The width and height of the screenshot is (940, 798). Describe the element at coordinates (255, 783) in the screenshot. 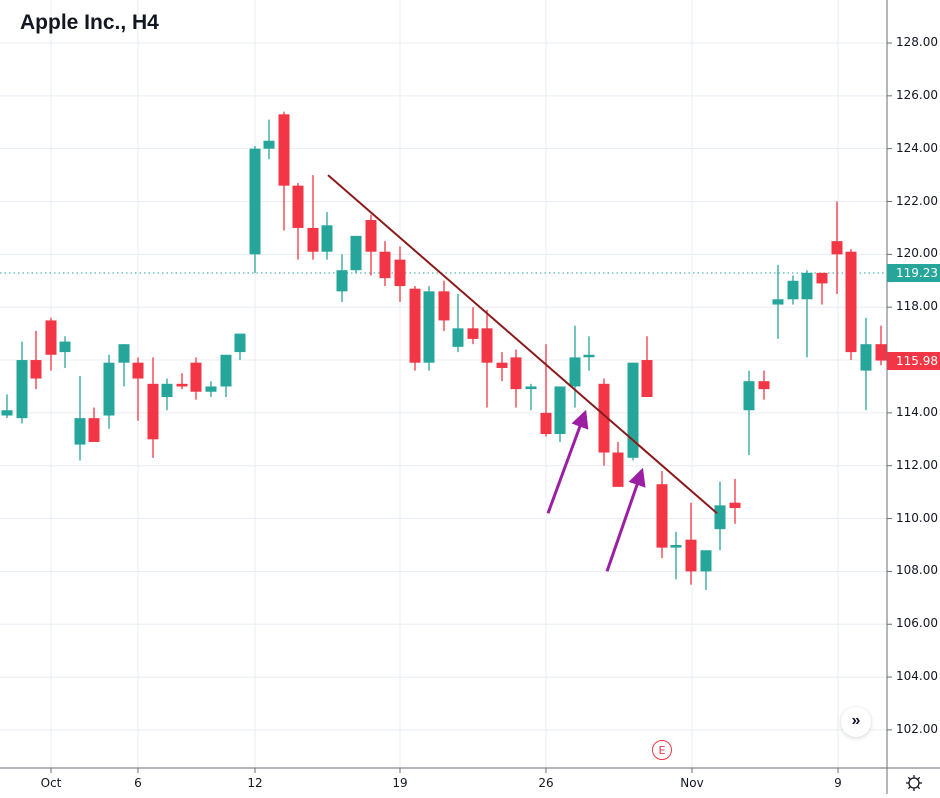

I see `time-axis-label: 12` at that location.